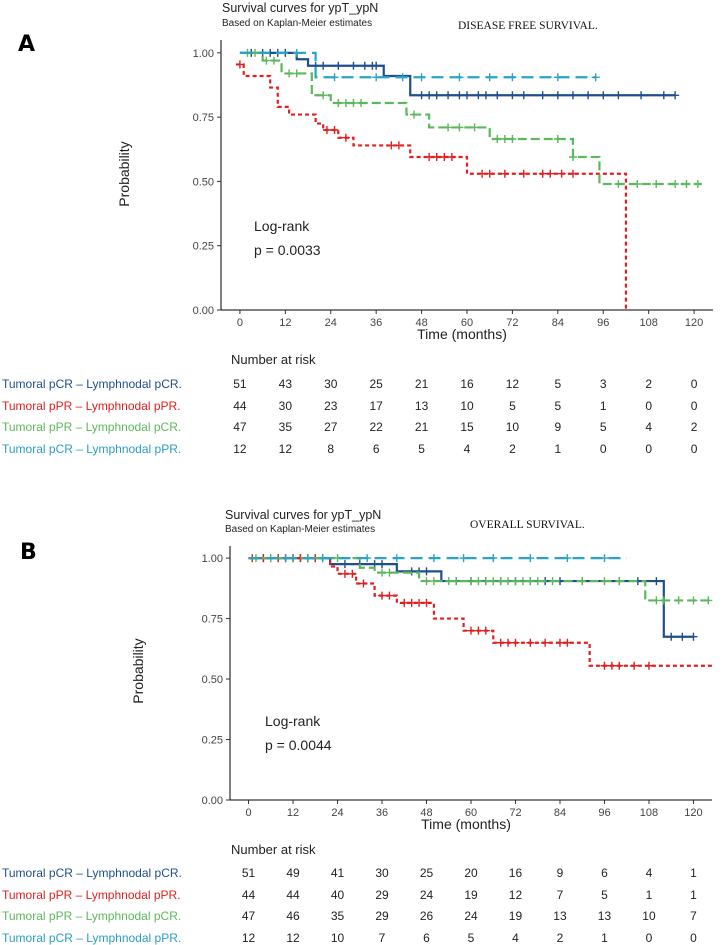 The image size is (726, 945). Describe the element at coordinates (426, 937) in the screenshot. I see `panel-b-risk-count: 6` at that location.